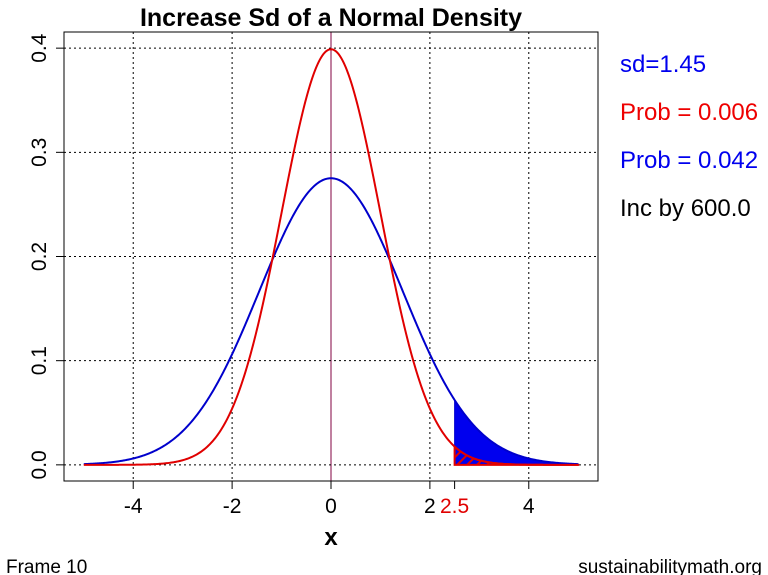 The width and height of the screenshot is (768, 575). I want to click on y-tick-label: 0.0, so click(39, 464).